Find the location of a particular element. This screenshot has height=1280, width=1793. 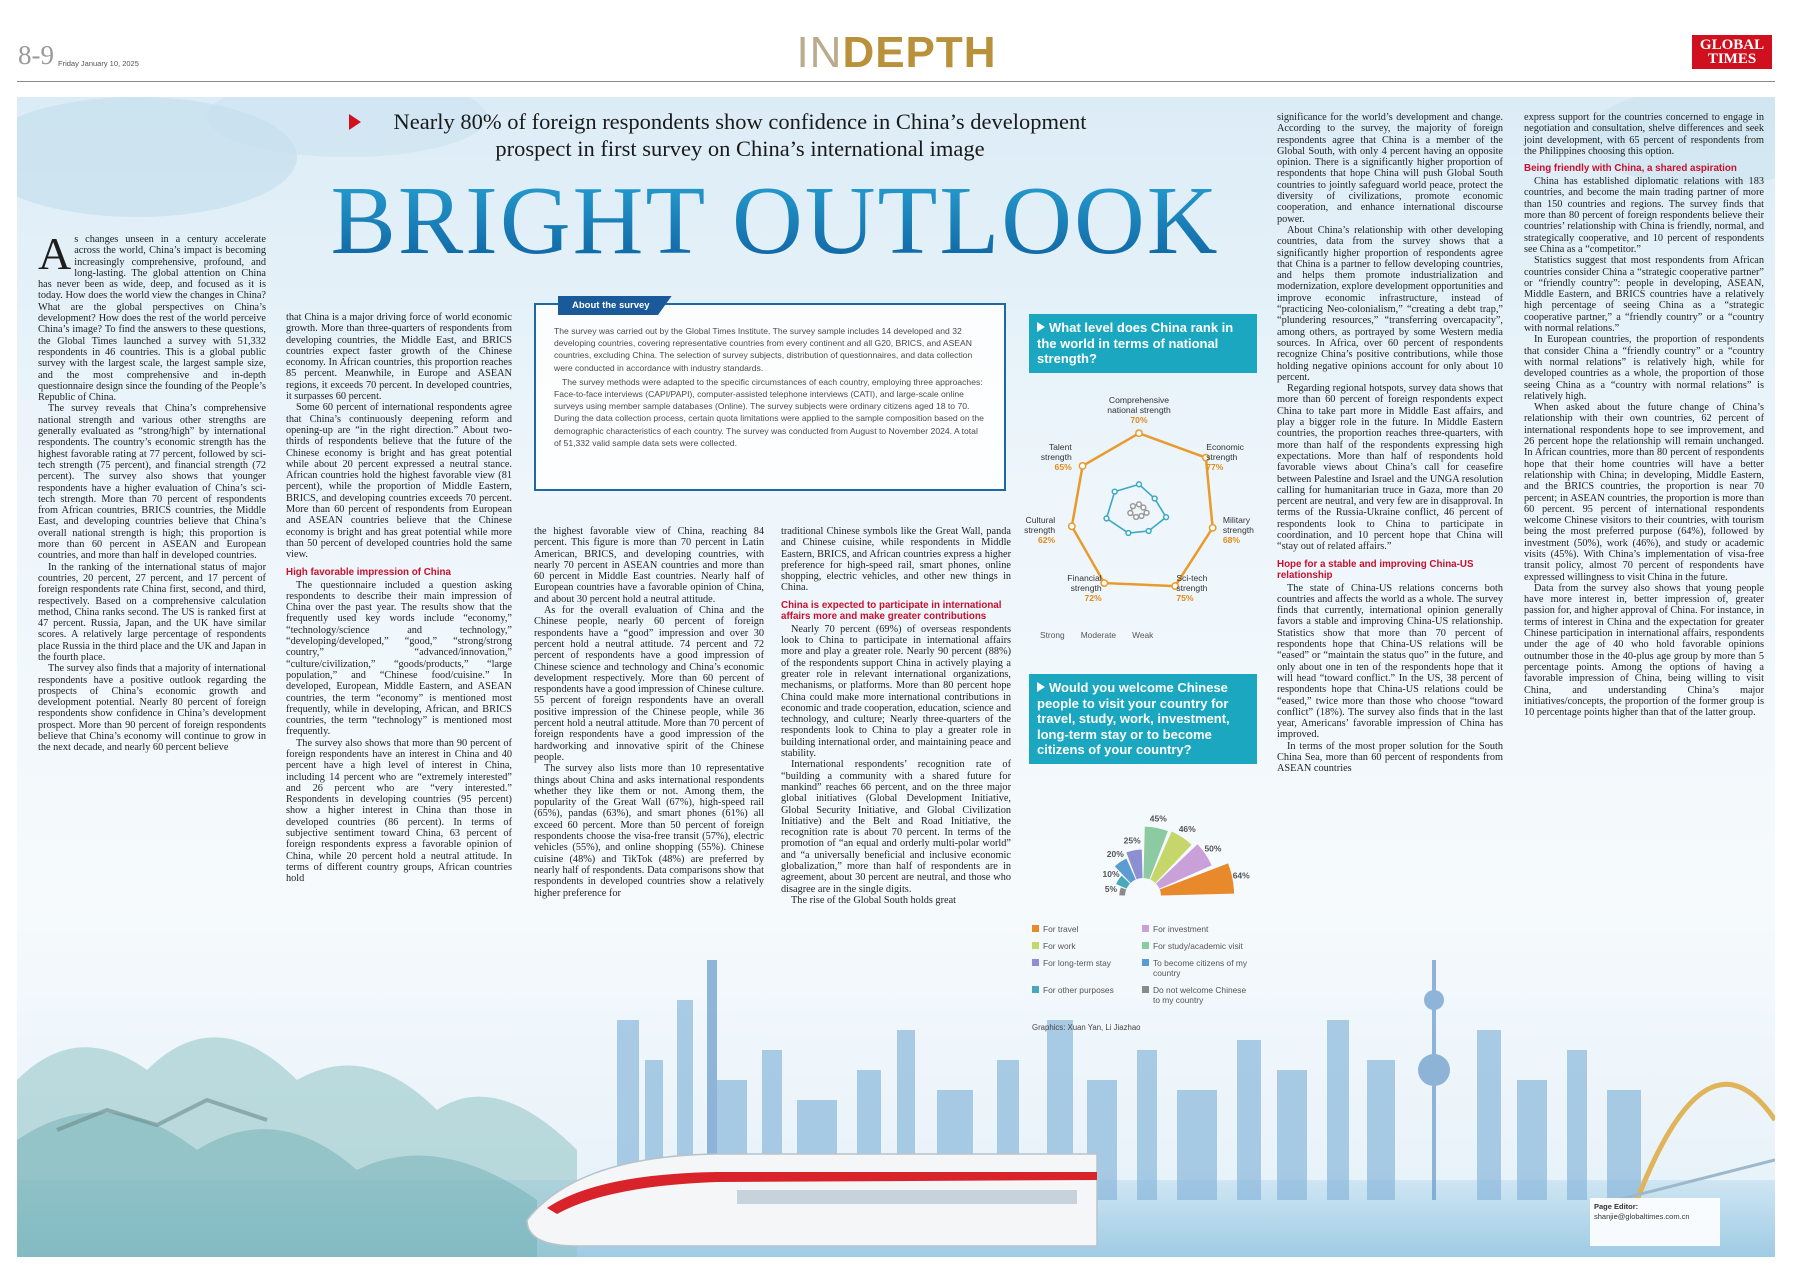

axis-label-text: Military strength is located at coordinates (1238, 525).